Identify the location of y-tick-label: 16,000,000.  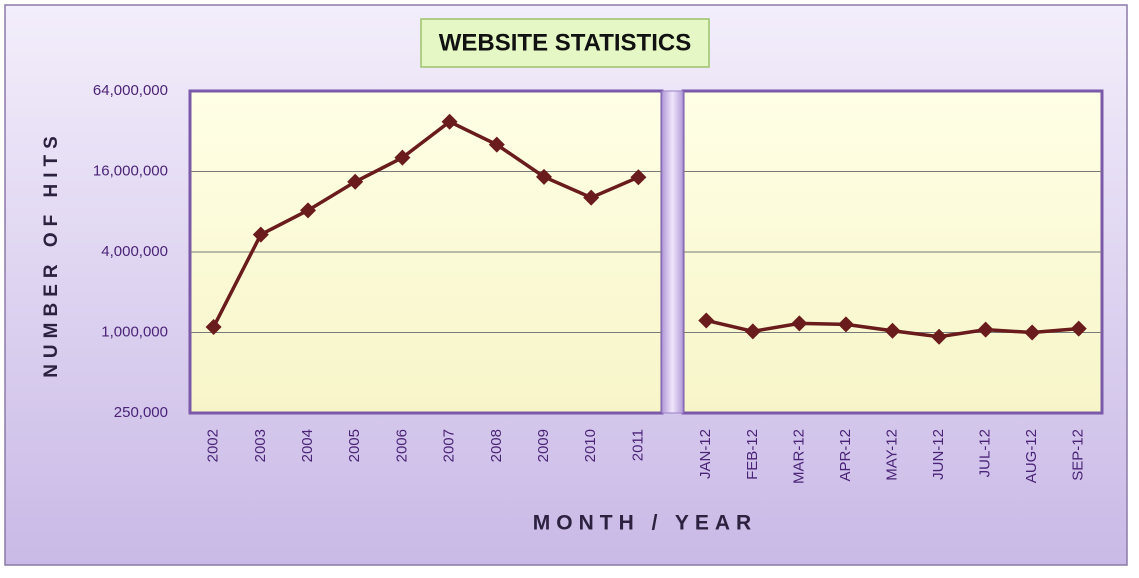
(130, 170).